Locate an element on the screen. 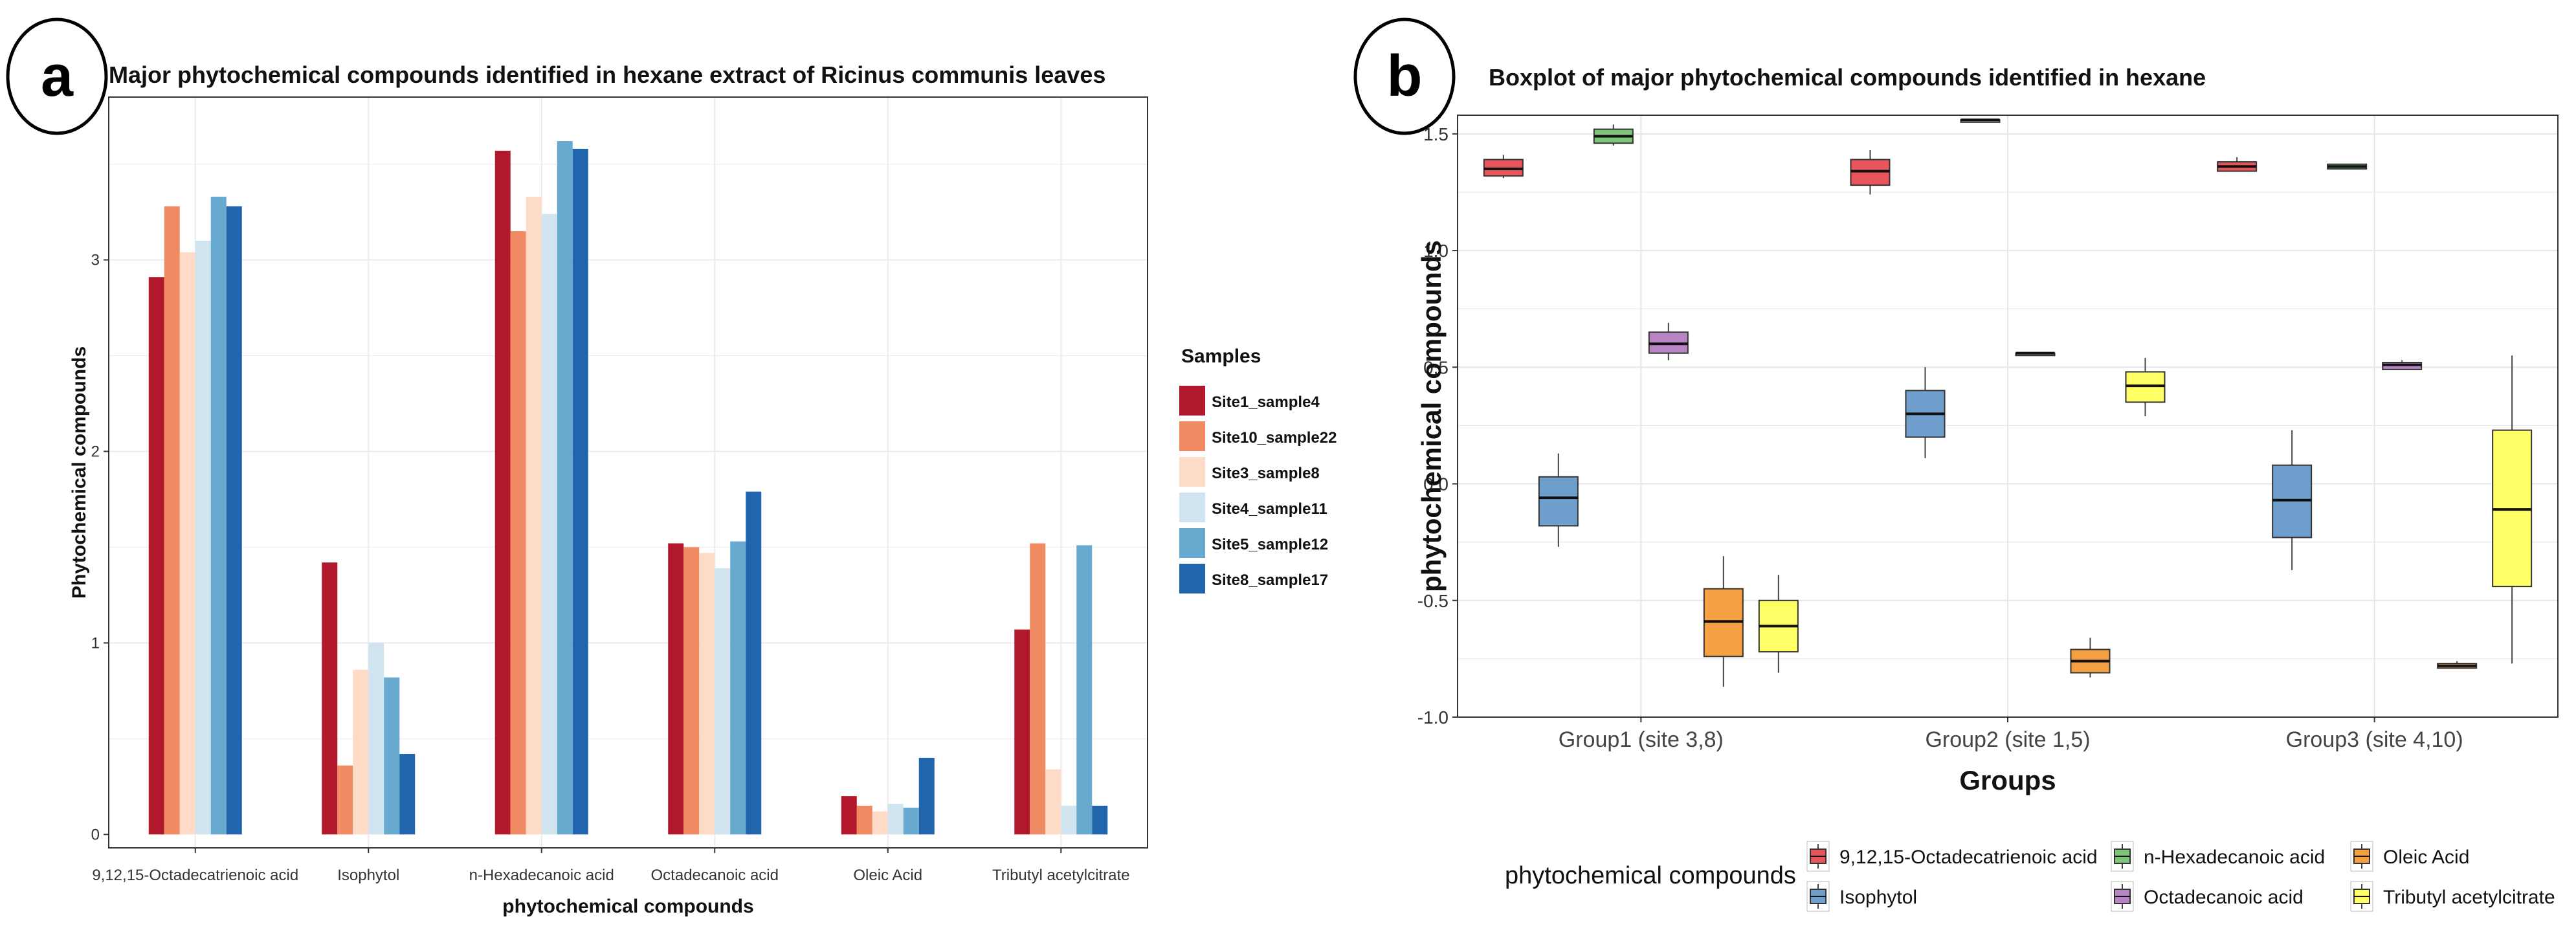 This screenshot has height=943, width=2576. bar-site3-sample8-octadecanoic-acid is located at coordinates (707, 694).